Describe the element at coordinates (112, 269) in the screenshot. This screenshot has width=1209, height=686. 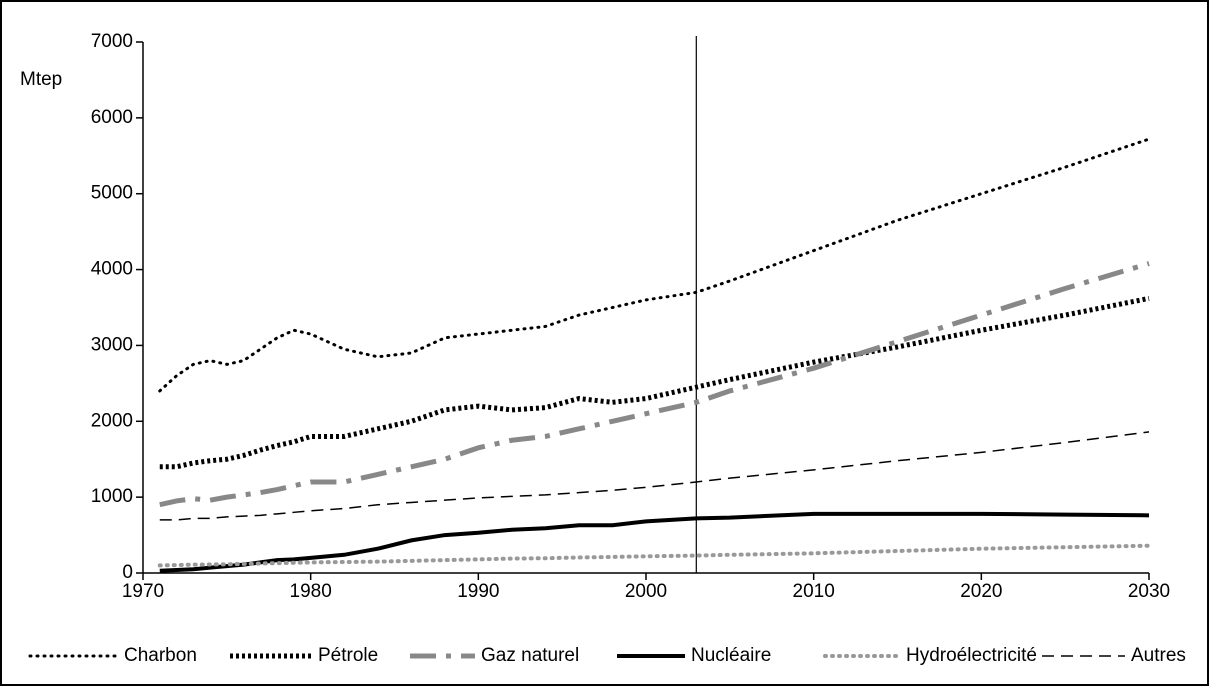
I see `y-tick-label: 4000` at that location.